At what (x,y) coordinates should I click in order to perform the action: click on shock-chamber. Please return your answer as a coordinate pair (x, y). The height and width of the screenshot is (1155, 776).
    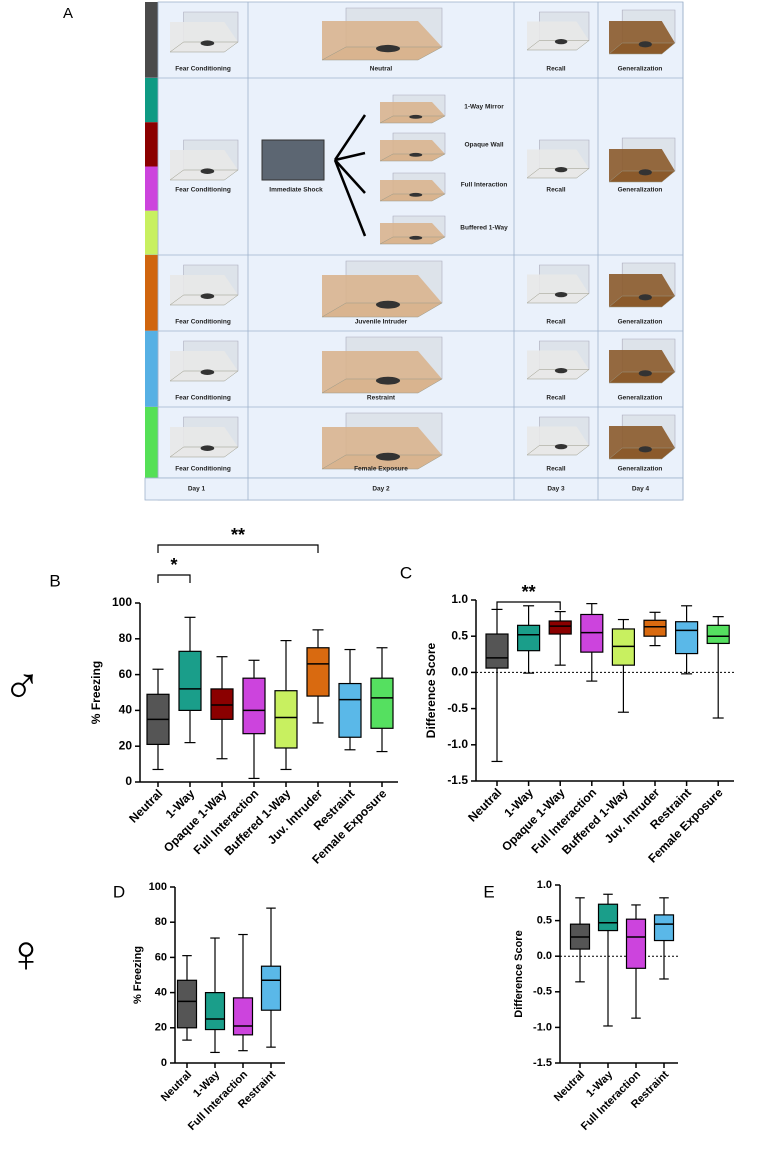
    Looking at the image, I should click on (293, 160).